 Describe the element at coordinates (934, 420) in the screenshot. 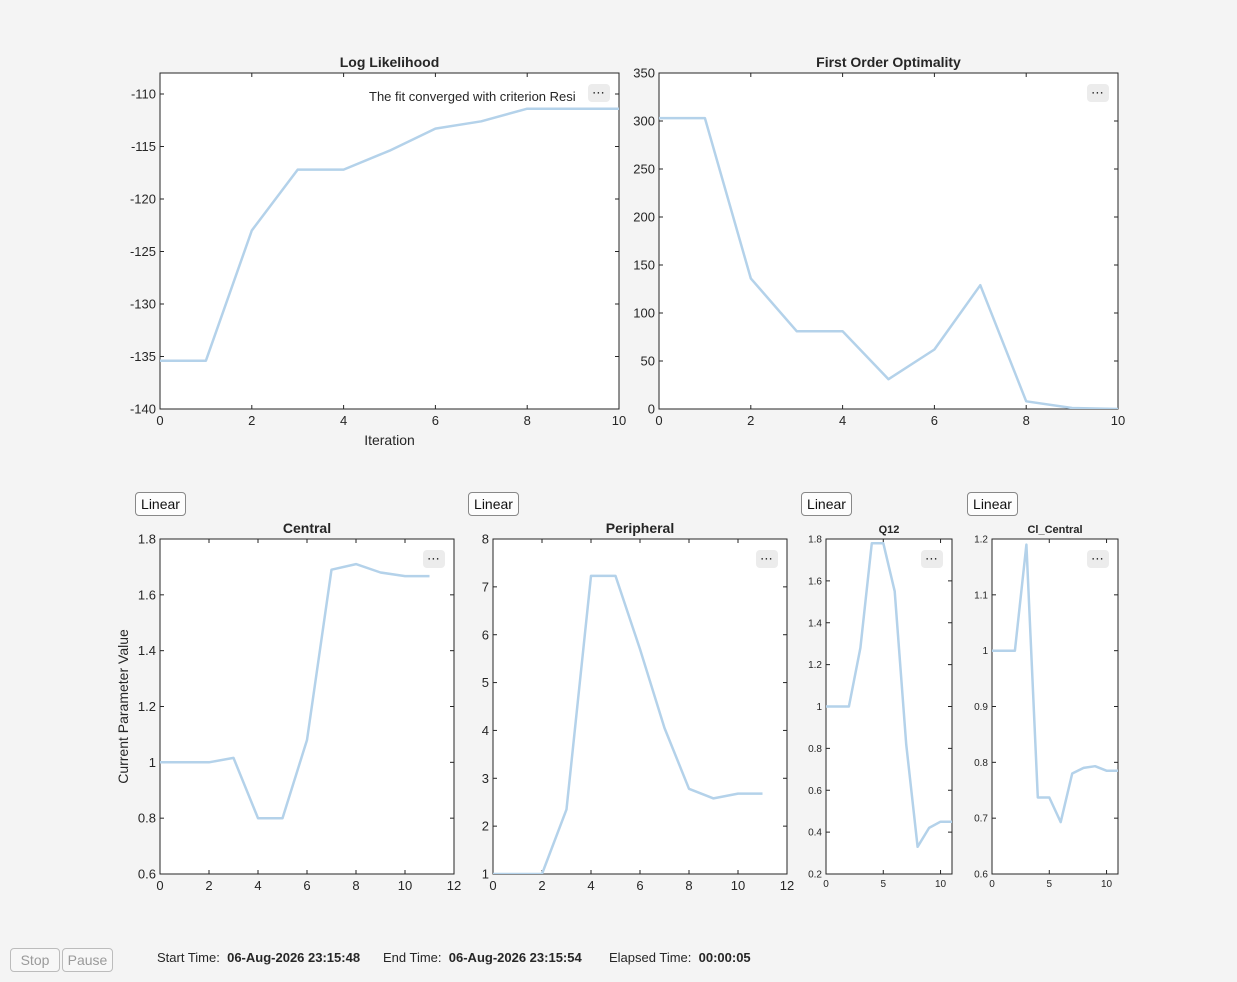

I see `optimality-xtick-label: 6` at that location.